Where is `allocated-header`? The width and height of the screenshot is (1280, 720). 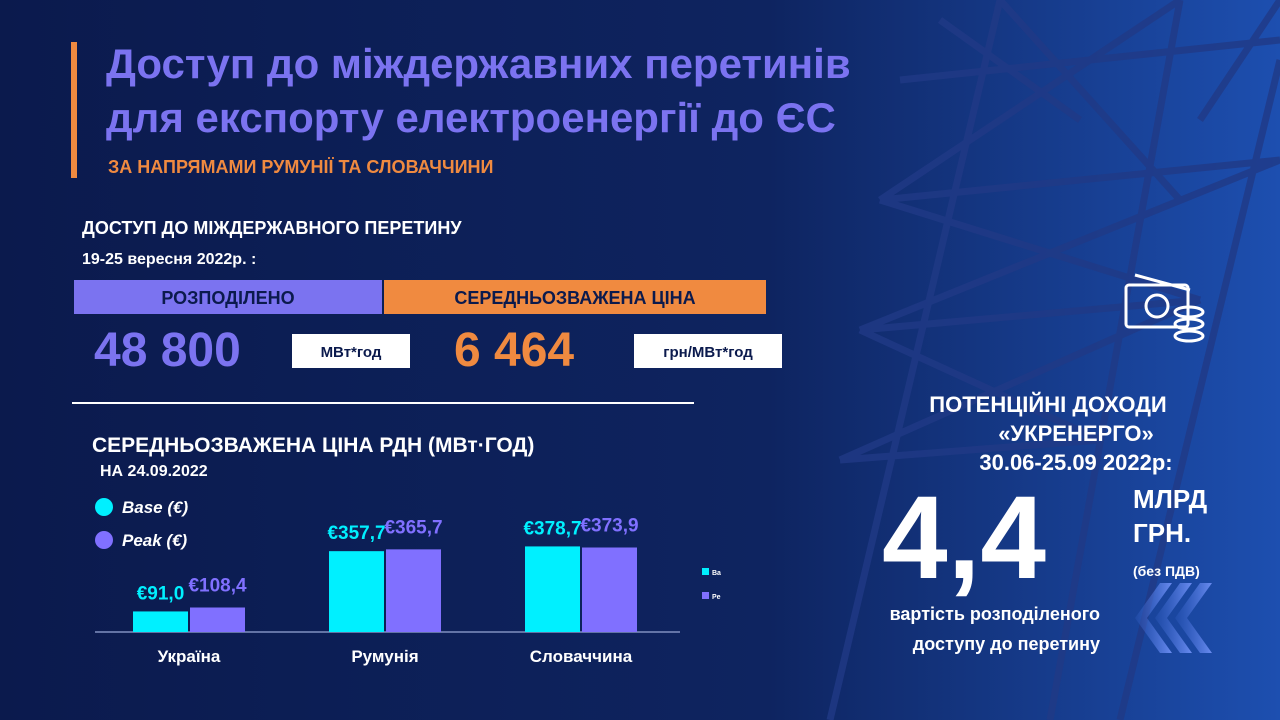
allocated-header is located at coordinates (228, 297).